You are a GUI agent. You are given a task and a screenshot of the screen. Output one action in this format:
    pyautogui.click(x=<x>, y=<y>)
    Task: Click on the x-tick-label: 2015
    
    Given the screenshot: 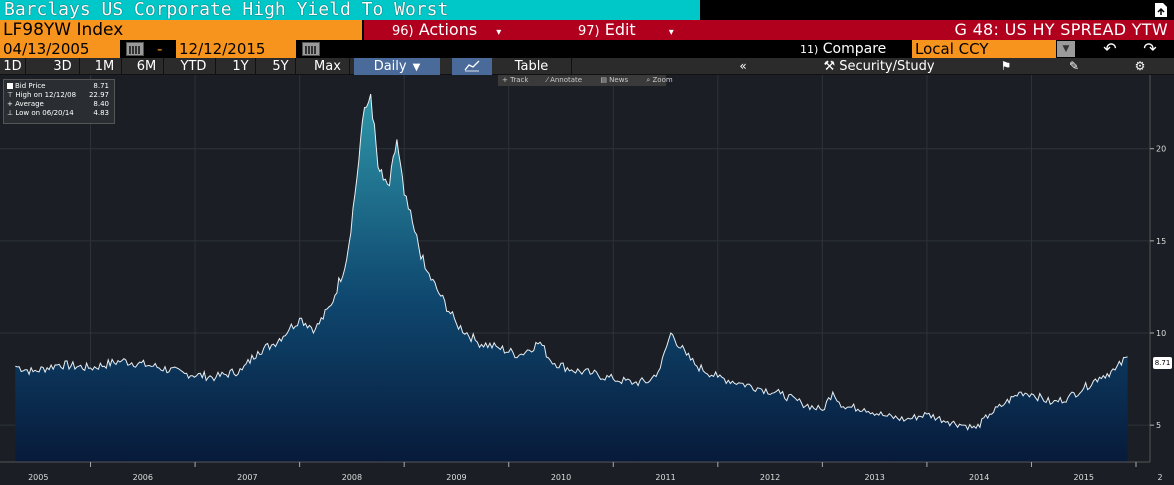 What is the action you would take?
    pyautogui.click(x=1084, y=477)
    